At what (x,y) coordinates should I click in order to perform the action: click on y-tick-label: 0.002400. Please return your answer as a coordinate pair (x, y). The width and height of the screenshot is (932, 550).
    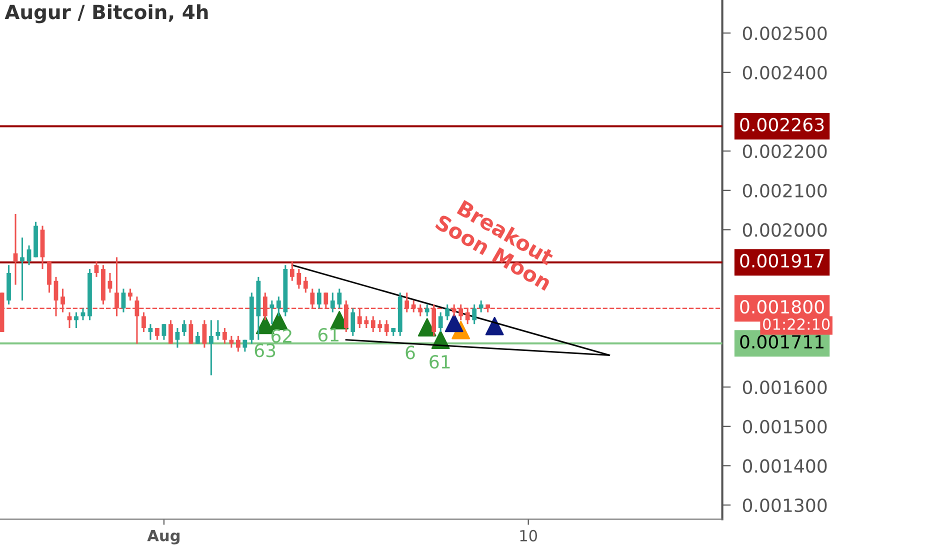
    Looking at the image, I should click on (784, 73).